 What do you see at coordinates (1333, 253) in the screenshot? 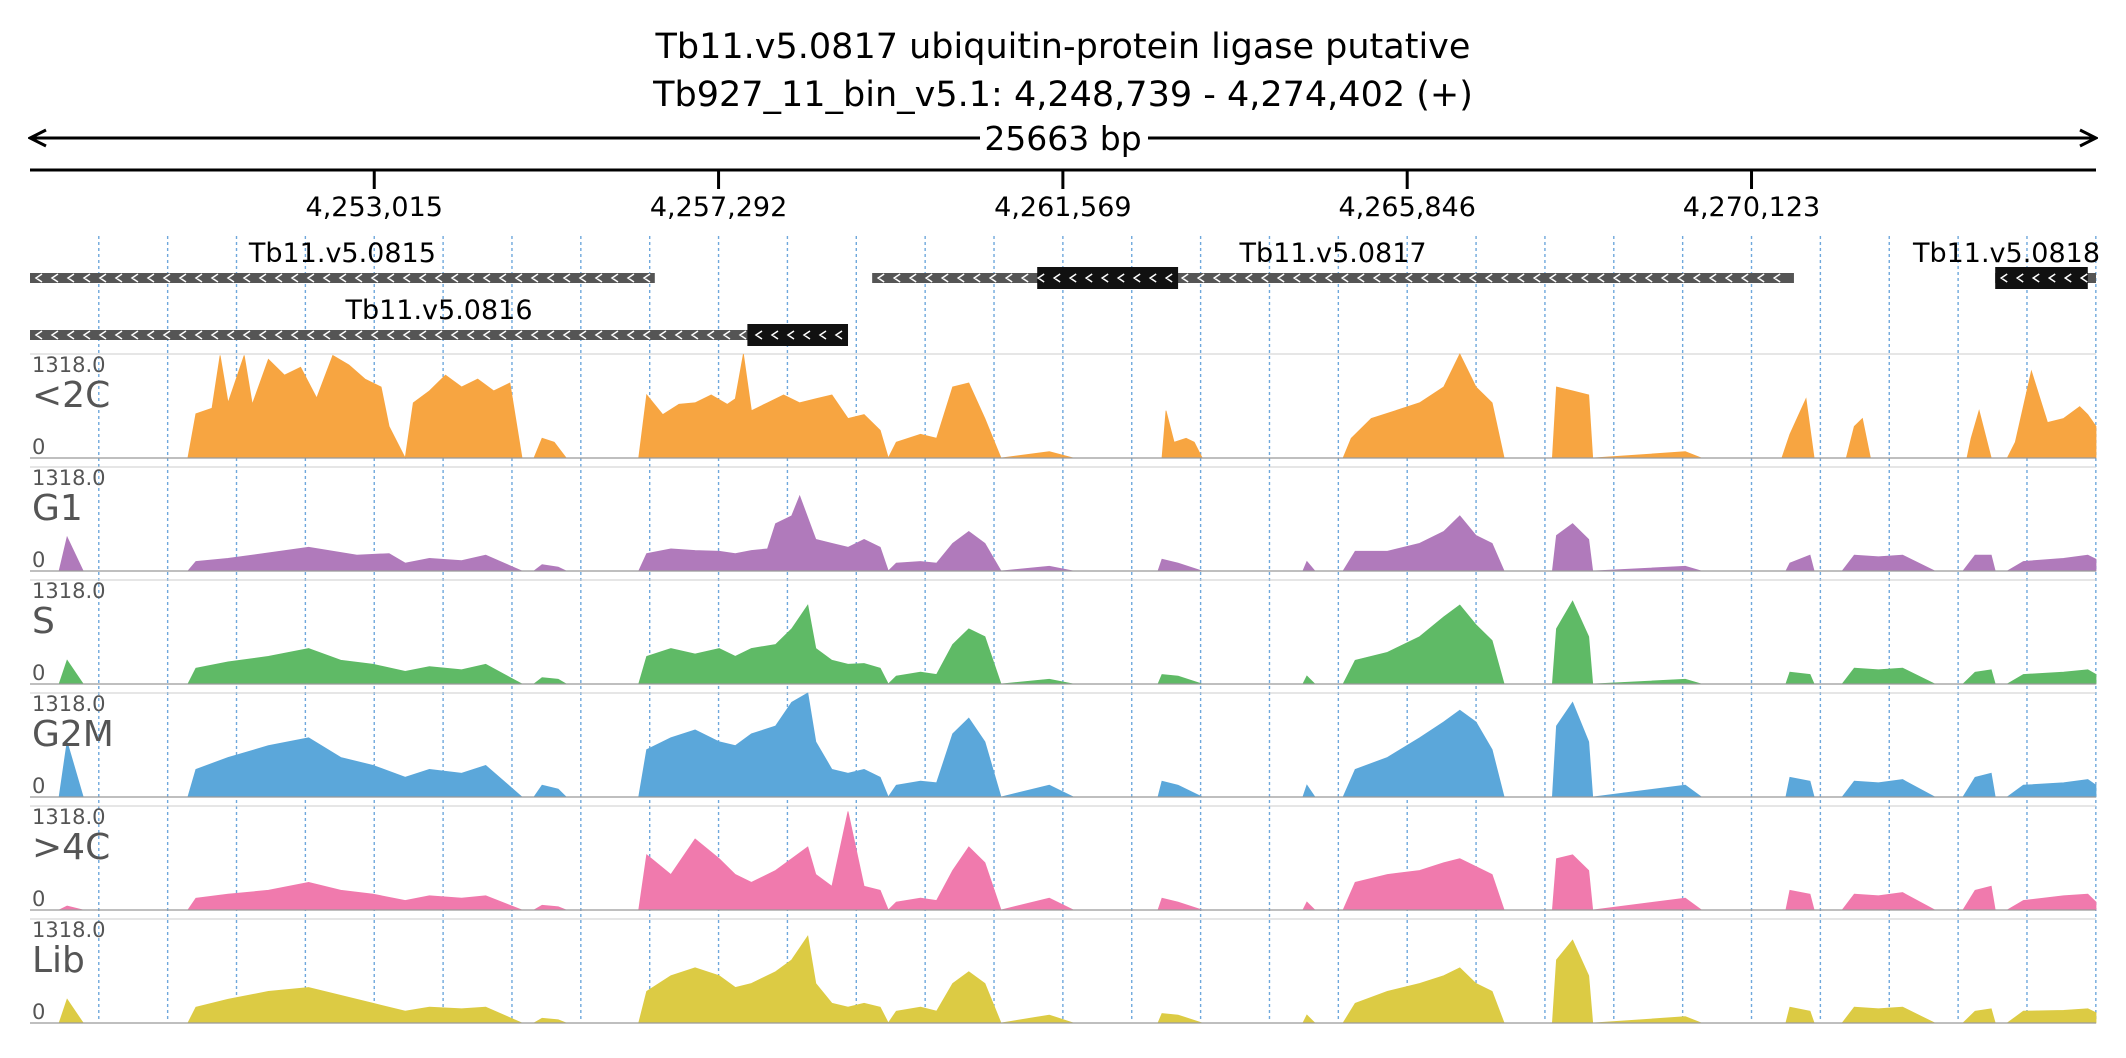
I see `gene-label: Tb11.v5.0817` at bounding box center [1333, 253].